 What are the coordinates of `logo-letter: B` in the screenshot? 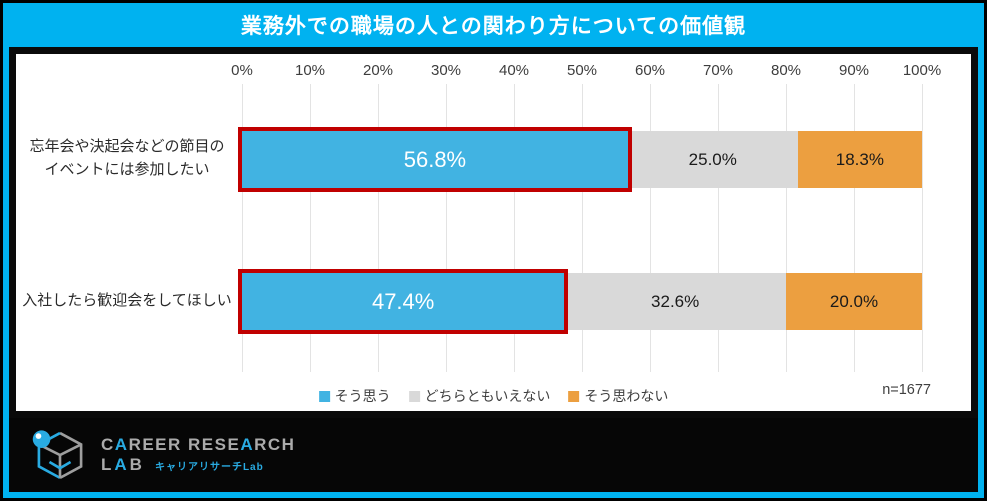 It's located at (137, 464).